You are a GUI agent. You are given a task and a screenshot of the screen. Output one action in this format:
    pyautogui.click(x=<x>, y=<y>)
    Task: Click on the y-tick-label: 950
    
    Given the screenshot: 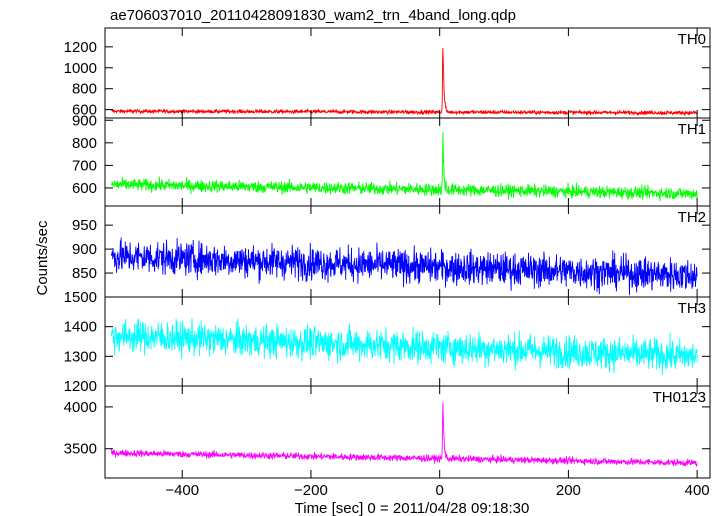 What is the action you would take?
    pyautogui.click(x=84, y=225)
    